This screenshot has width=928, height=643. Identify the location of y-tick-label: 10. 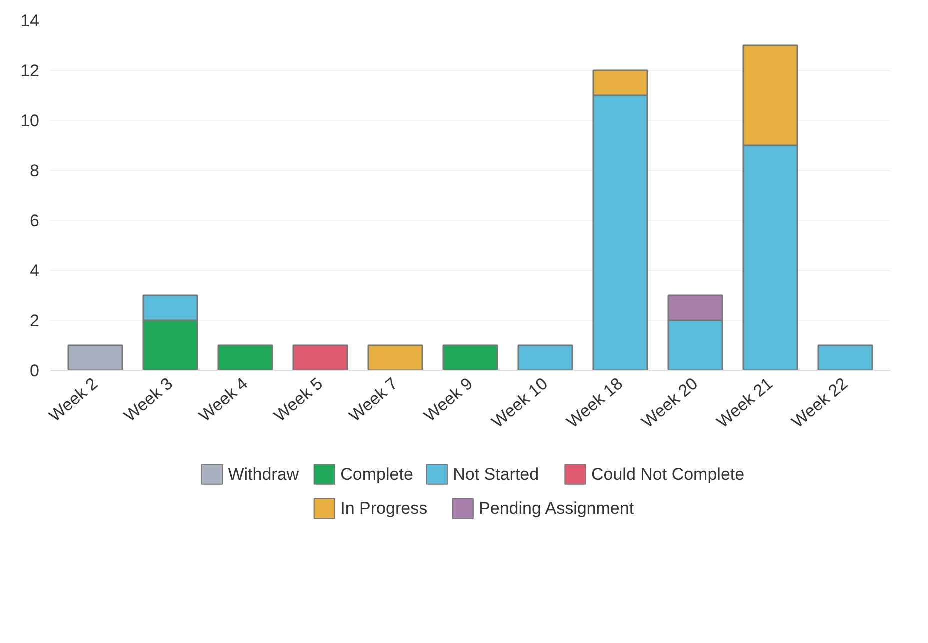
(30, 121).